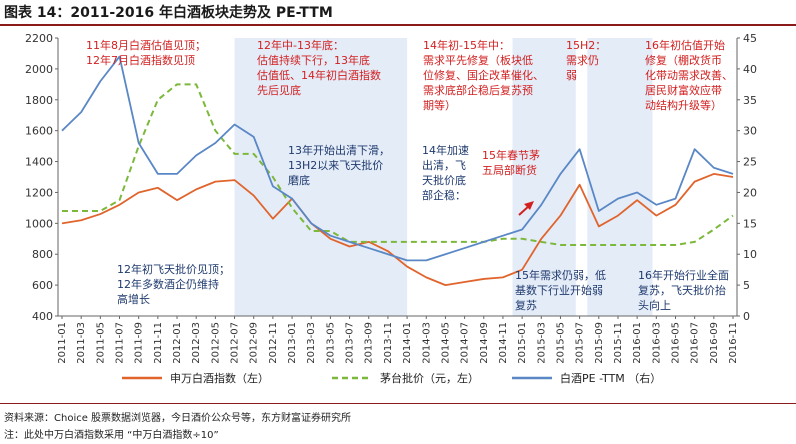 This screenshot has width=796, height=444. Describe the element at coordinates (178, 418) in the screenshot. I see `source-text: 资料来源：Choice 股票数据浏览器，今日酒价公众号等，东方财富证券研究所` at that location.